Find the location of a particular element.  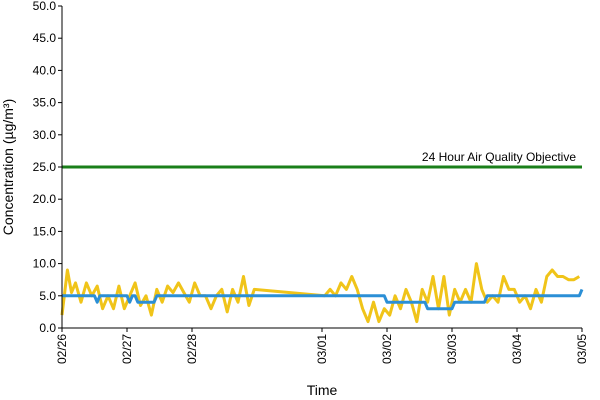

x-tick-label: 02/28 is located at coordinates (192, 349).